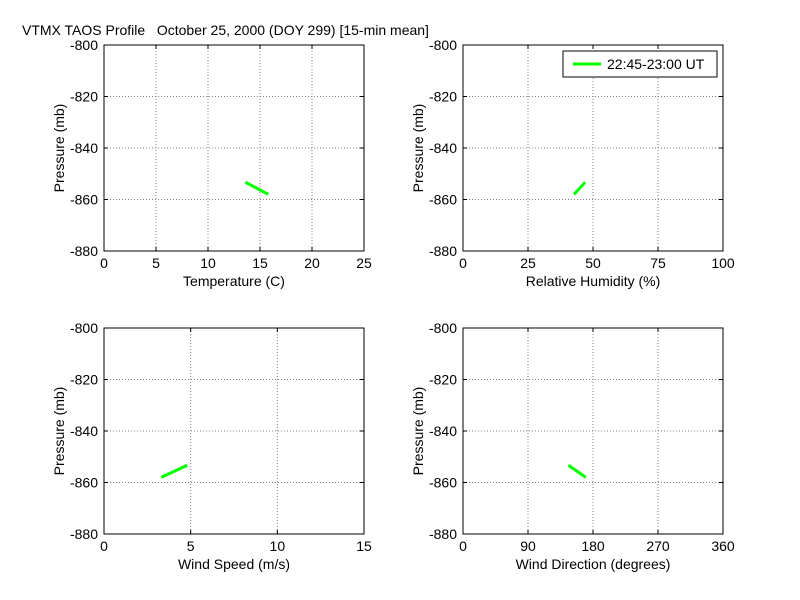 The image size is (800, 600). What do you see at coordinates (593, 564) in the screenshot?
I see `x-axis-label: Wind Direction (degrees)` at bounding box center [593, 564].